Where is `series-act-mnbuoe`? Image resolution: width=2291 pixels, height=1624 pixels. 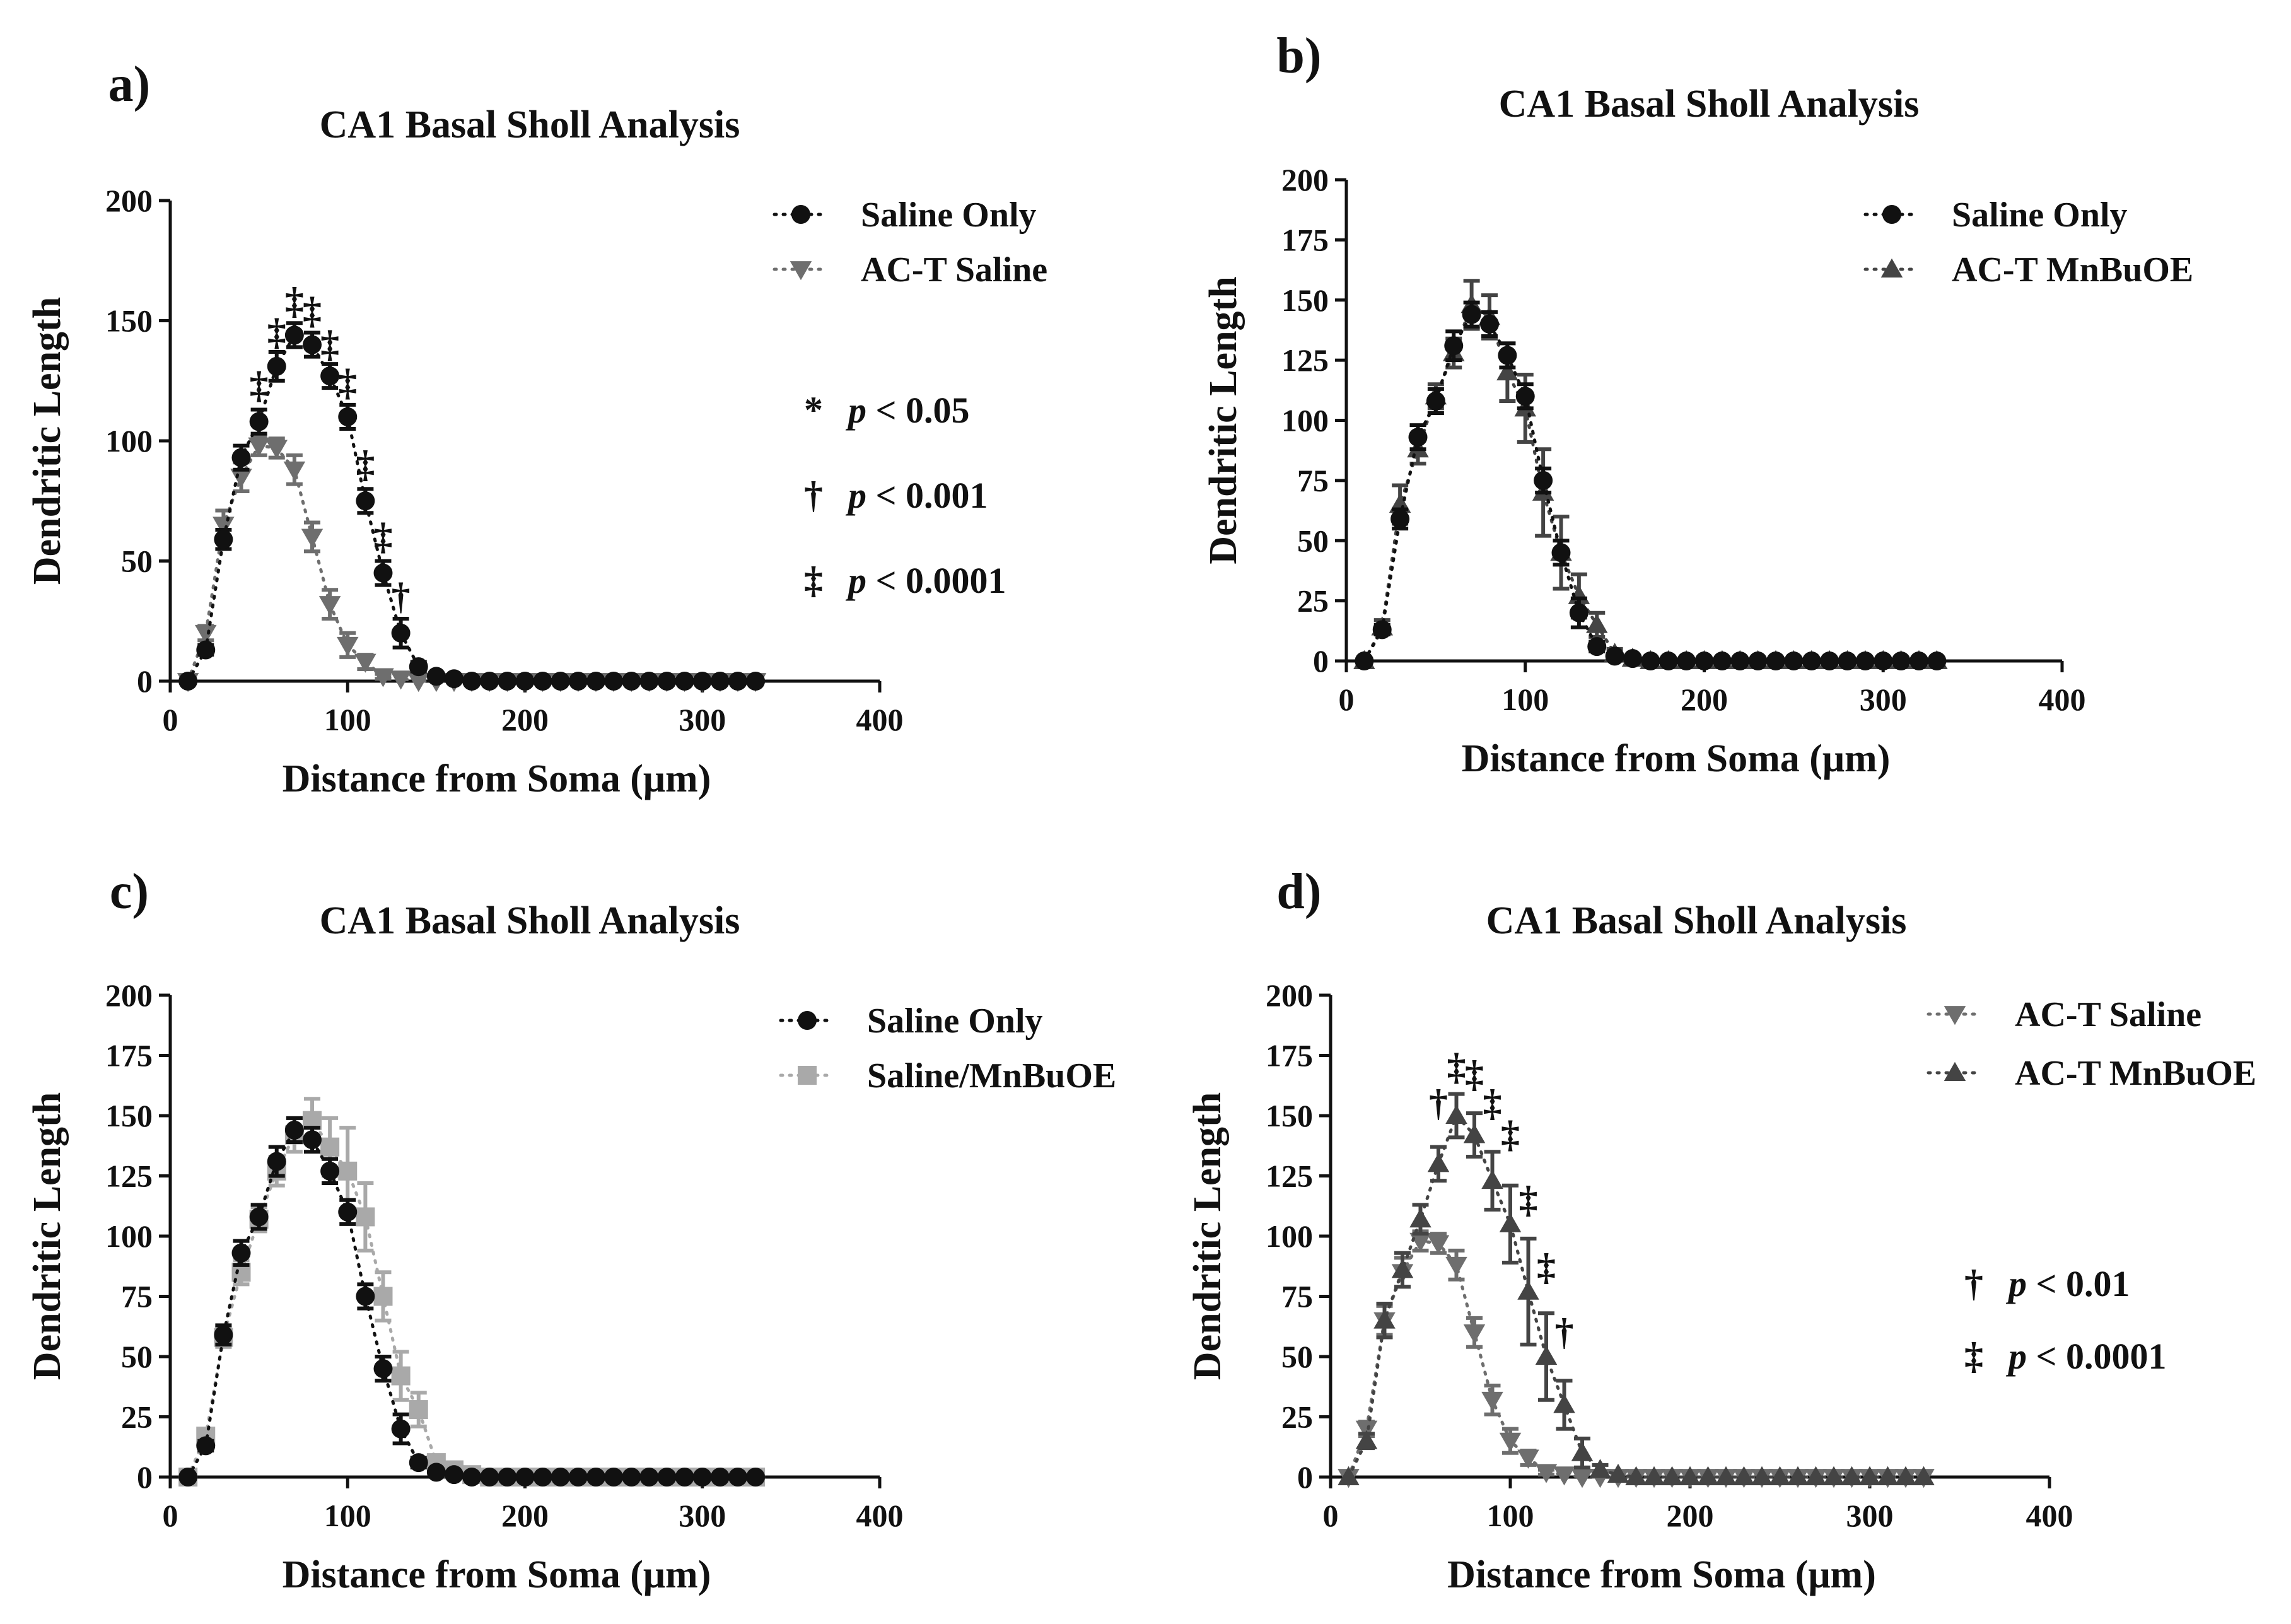 series-act-mnbuoe is located at coordinates (1636, 1289).